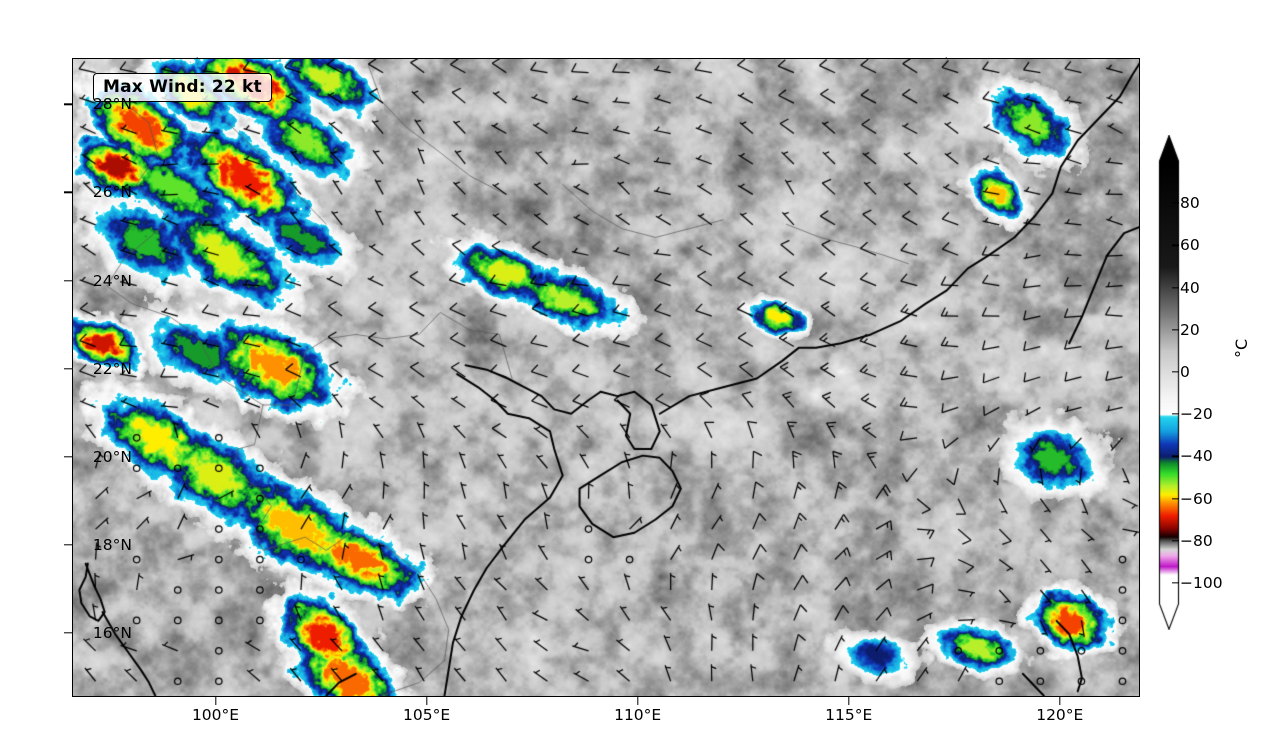  Describe the element at coordinates (1190, 287) in the screenshot. I see `colorbar-tick-label: 40` at that location.